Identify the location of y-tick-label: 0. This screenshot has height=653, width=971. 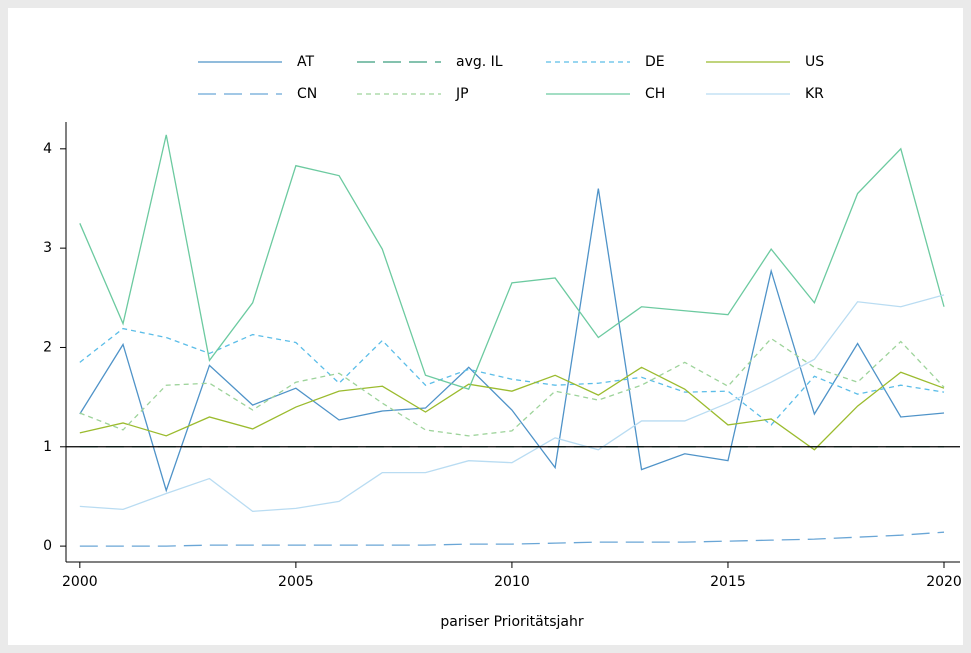
(47, 546).